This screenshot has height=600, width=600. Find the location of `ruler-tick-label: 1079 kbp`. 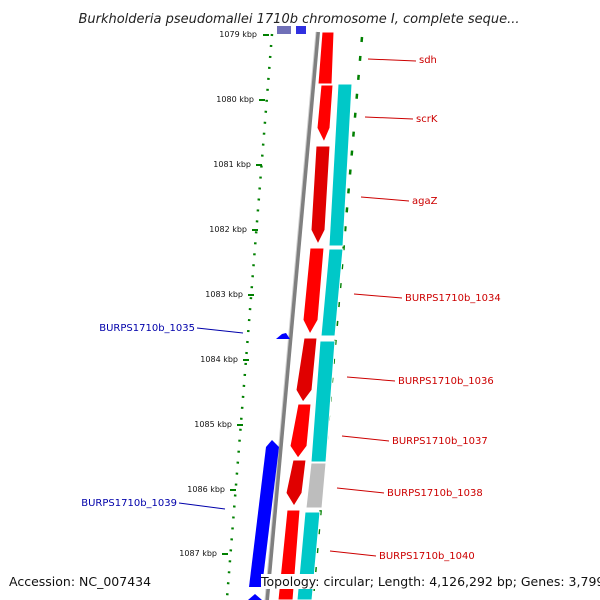

ruler-tick-label: 1079 kbp is located at coordinates (238, 34).